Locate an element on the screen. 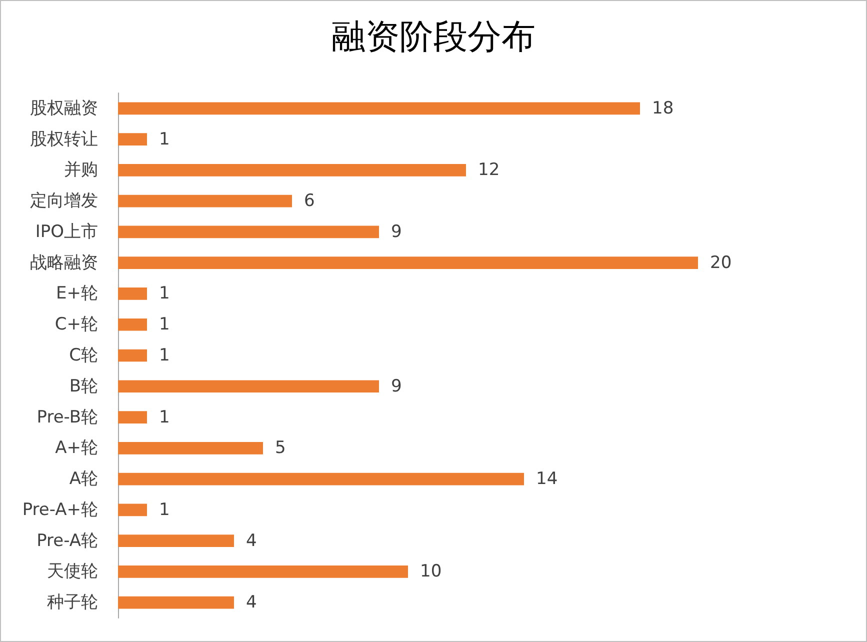  y-tick-label: A+轮 is located at coordinates (76, 448).